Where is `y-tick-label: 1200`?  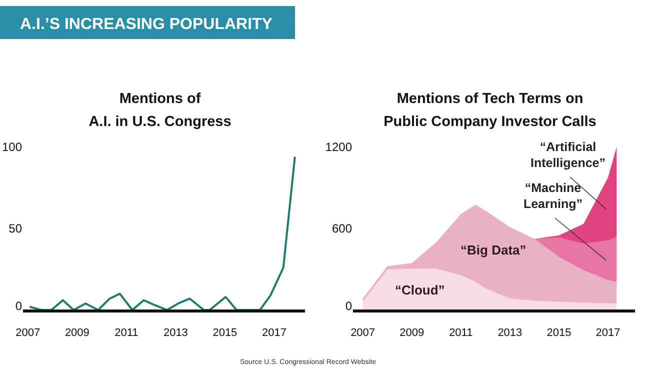 y-tick-label: 1200 is located at coordinates (338, 147).